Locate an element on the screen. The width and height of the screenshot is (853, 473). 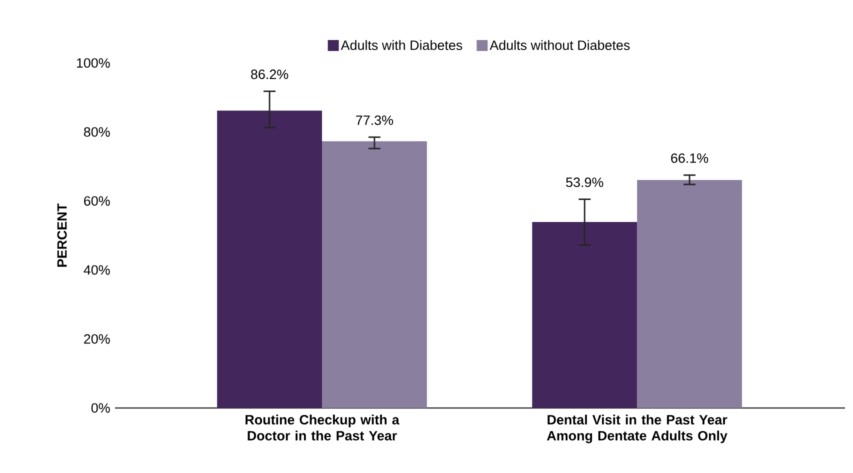
y-tick-label: 20% is located at coordinates (97, 339).